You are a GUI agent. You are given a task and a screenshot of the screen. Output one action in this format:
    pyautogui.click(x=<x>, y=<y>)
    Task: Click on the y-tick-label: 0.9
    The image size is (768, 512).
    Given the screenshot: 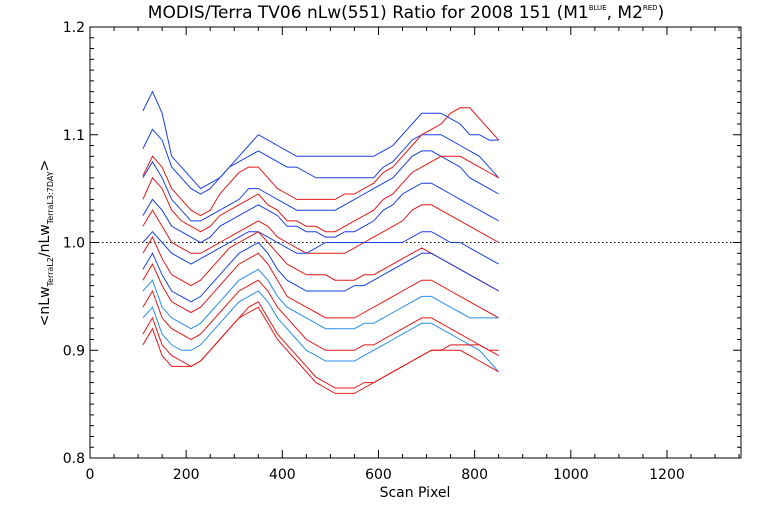 What is the action you would take?
    pyautogui.click(x=74, y=351)
    